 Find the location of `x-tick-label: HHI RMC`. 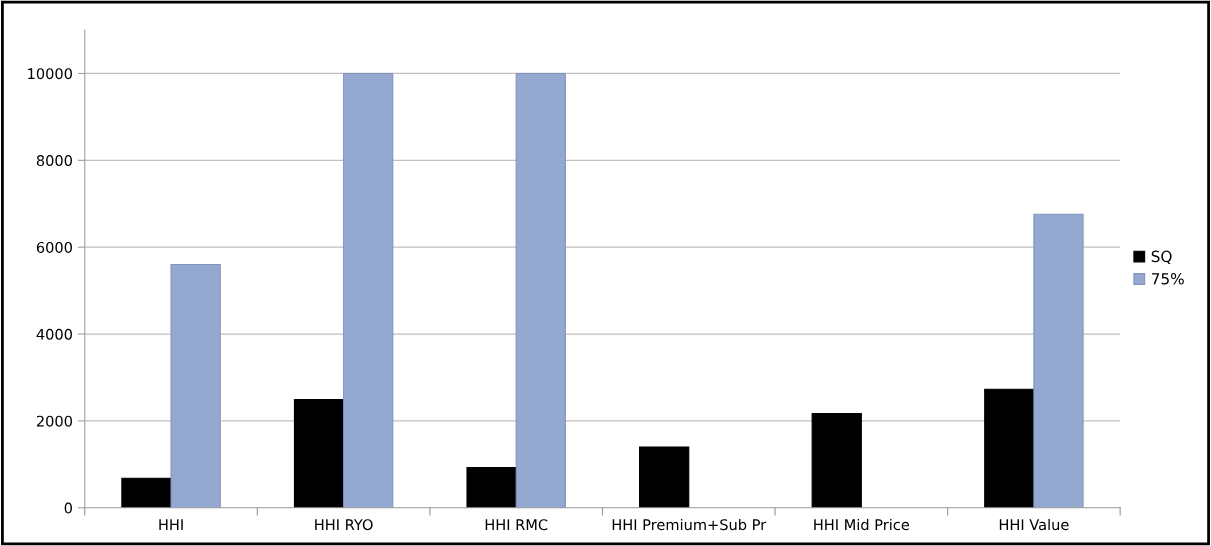

x-tick-label: HHI RMC is located at coordinates (516, 525).